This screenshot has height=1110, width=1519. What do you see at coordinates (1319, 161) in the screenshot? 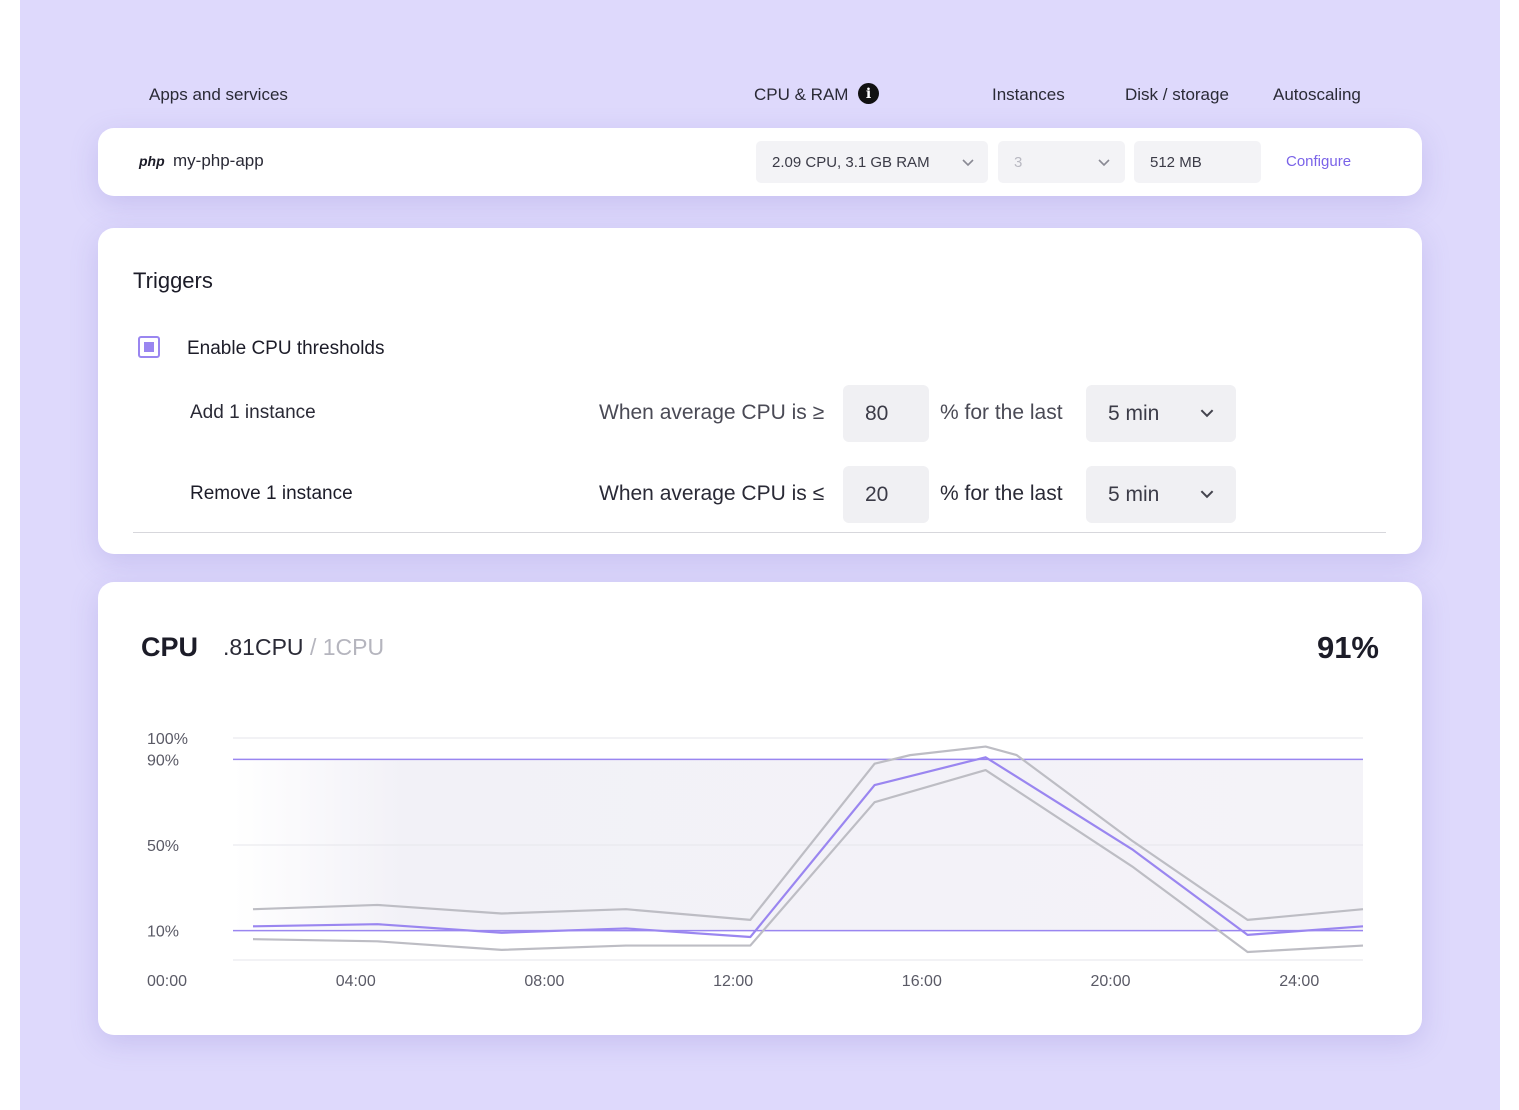
I see `configure-link: Configure` at bounding box center [1319, 161].